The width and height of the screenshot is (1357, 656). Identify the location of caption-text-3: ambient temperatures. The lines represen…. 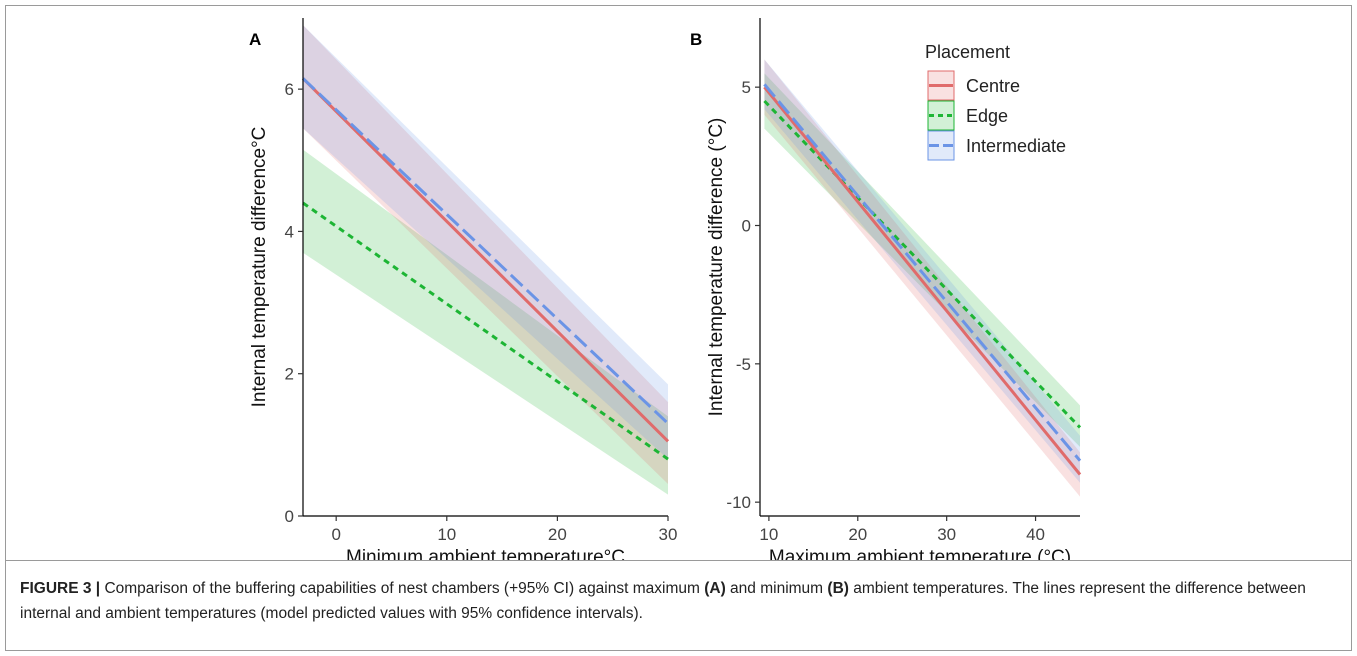
(663, 601).